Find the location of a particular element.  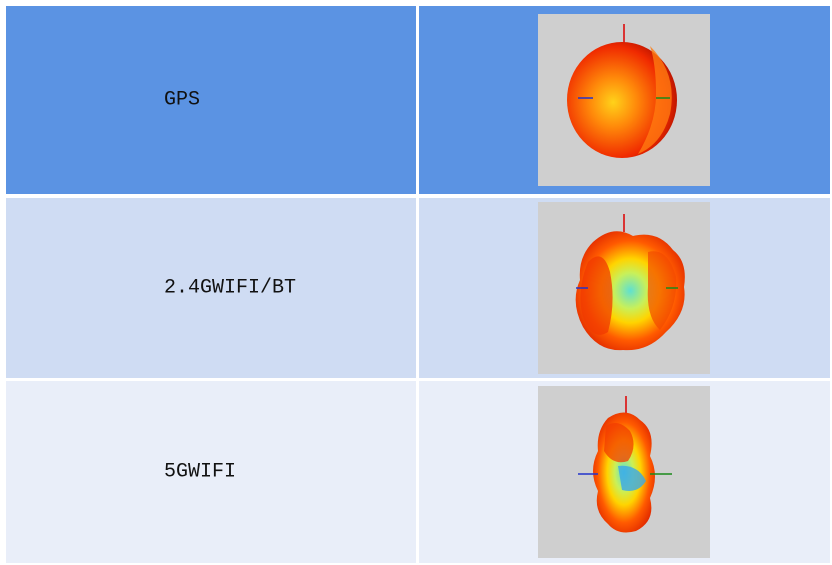

band-label: GPS is located at coordinates (182, 100).